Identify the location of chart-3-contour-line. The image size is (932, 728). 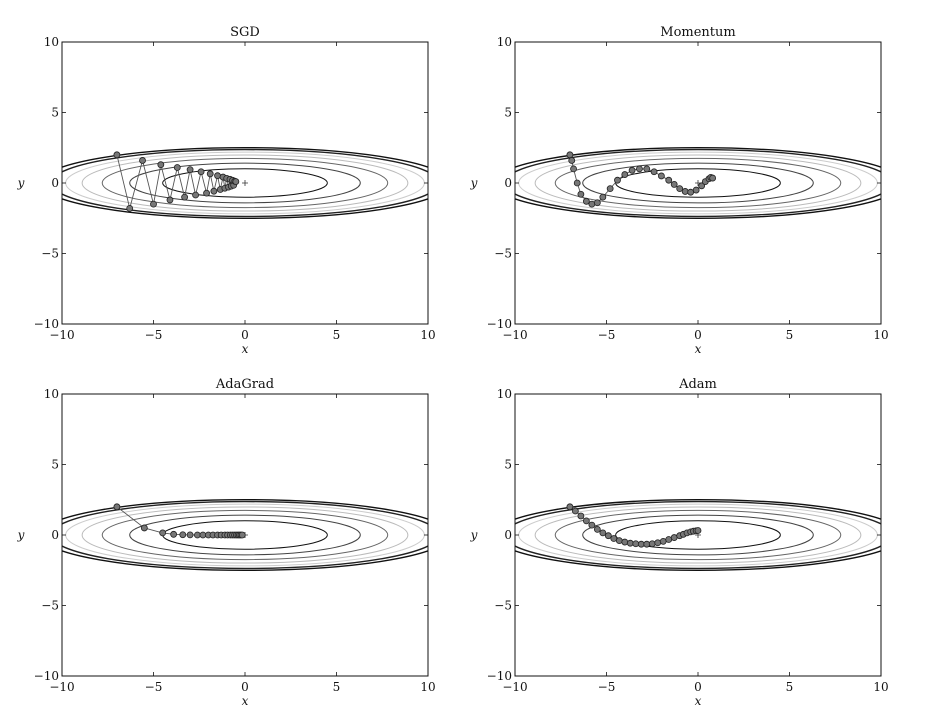
(245, 535).